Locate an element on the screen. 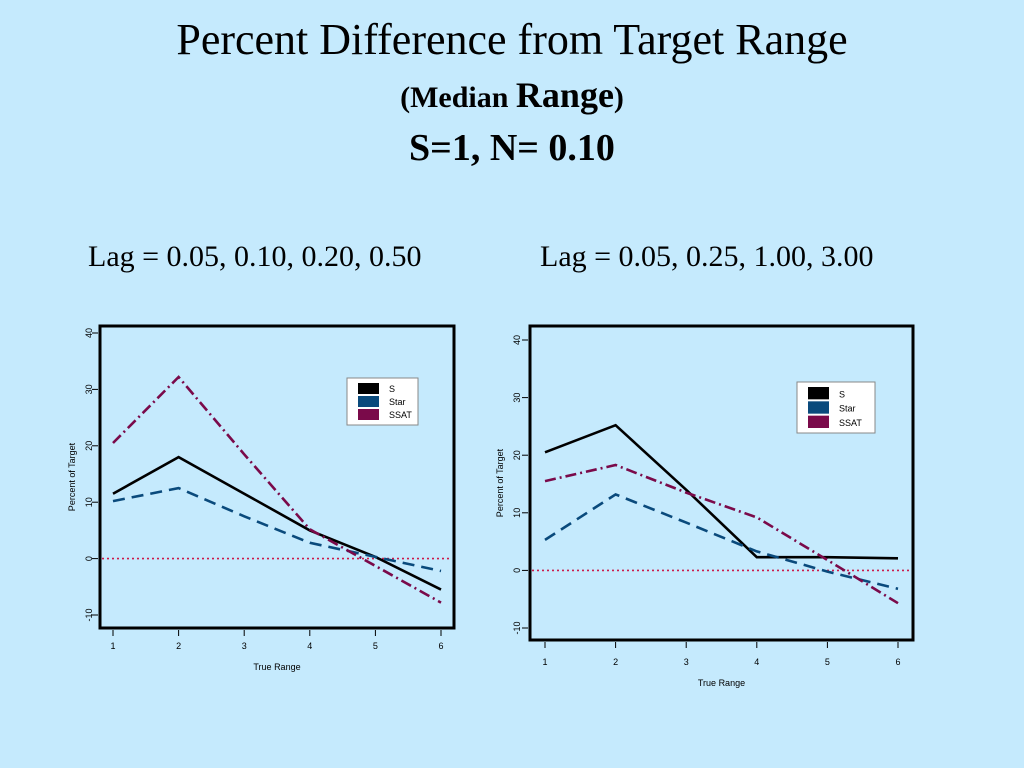 This screenshot has height=768, width=1024. subtitle-open-paren: ( is located at coordinates (405, 97).